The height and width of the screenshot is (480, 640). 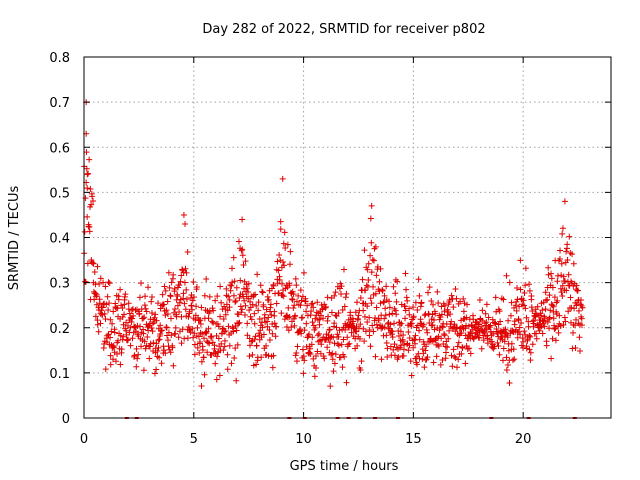 What do you see at coordinates (344, 466) in the screenshot?
I see `x-axis-label: GPS time / hours` at bounding box center [344, 466].